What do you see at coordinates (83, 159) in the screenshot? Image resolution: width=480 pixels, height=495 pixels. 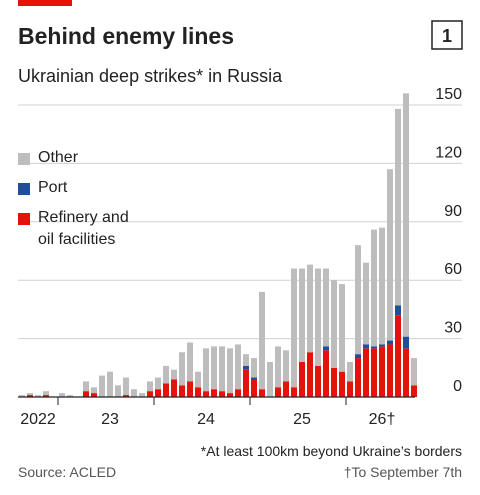 I see `legend-item: Other` at bounding box center [83, 159].